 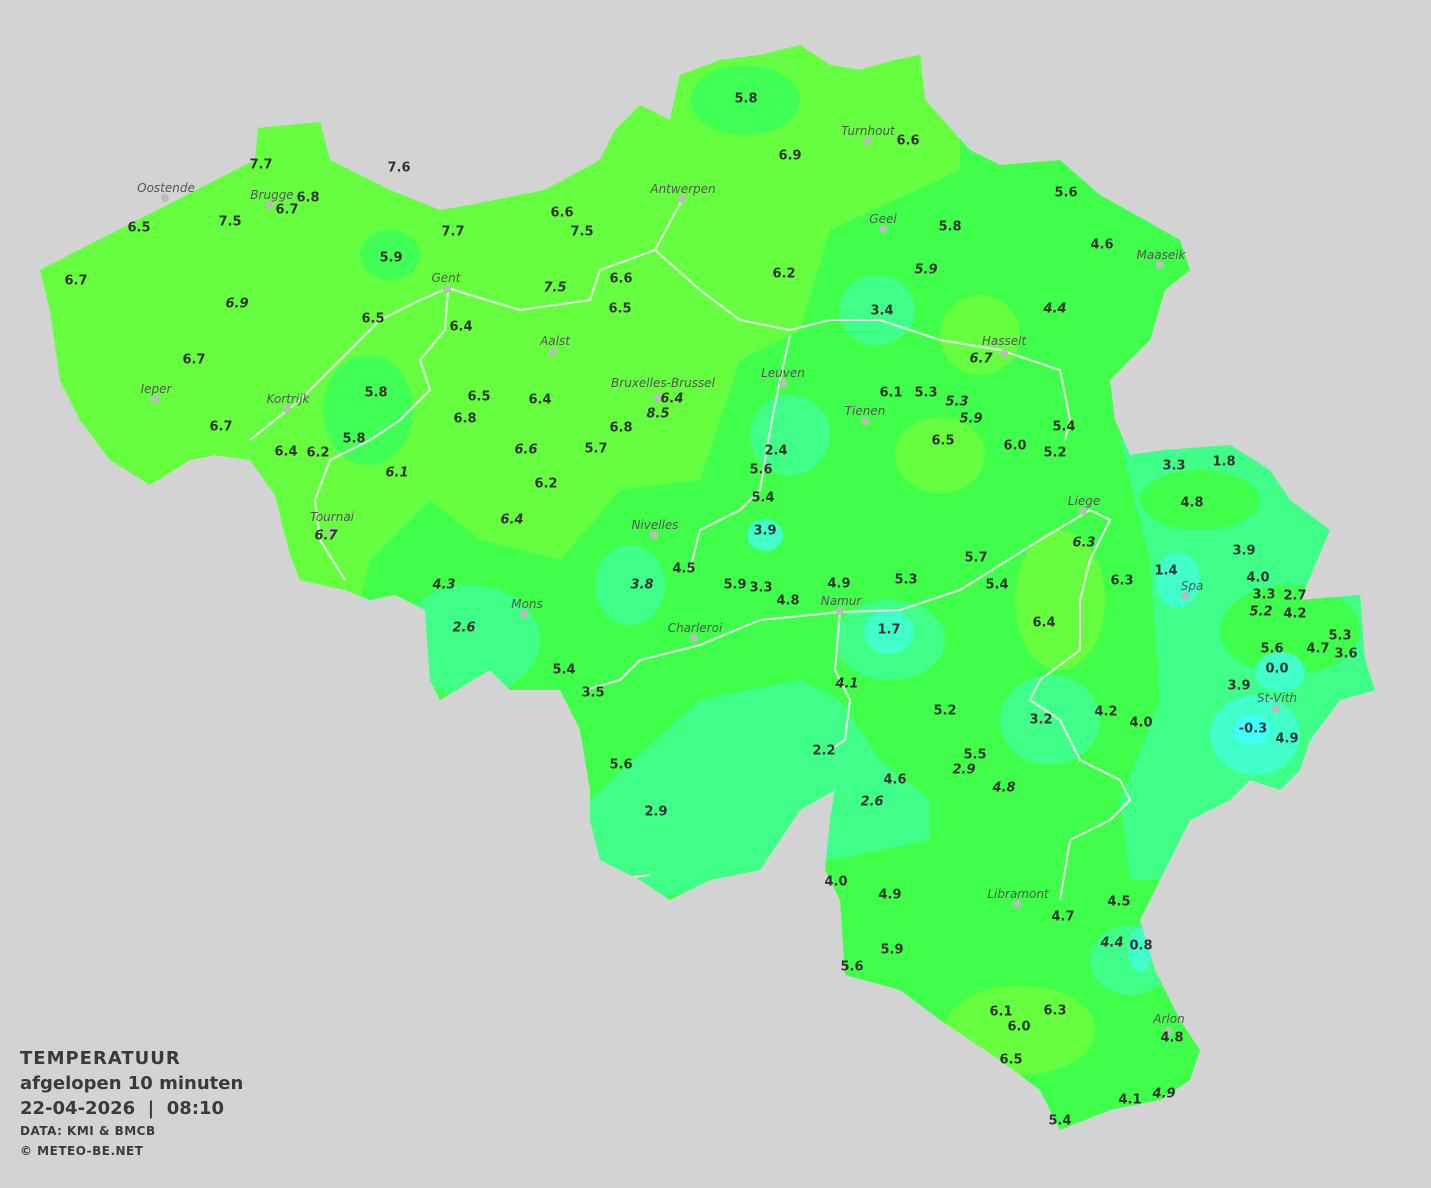 What do you see at coordinates (1018, 894) in the screenshot?
I see `city-label: Libramont` at bounding box center [1018, 894].